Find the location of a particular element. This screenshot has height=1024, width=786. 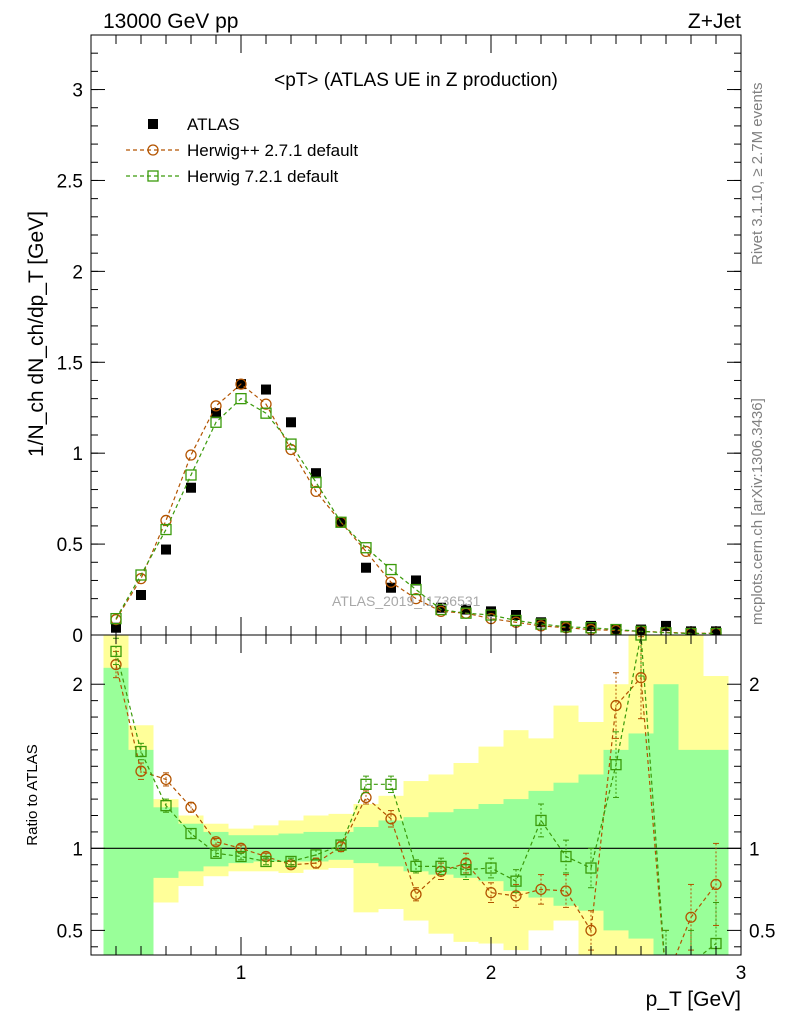

main-ytick-label: 2 is located at coordinates (77, 272).